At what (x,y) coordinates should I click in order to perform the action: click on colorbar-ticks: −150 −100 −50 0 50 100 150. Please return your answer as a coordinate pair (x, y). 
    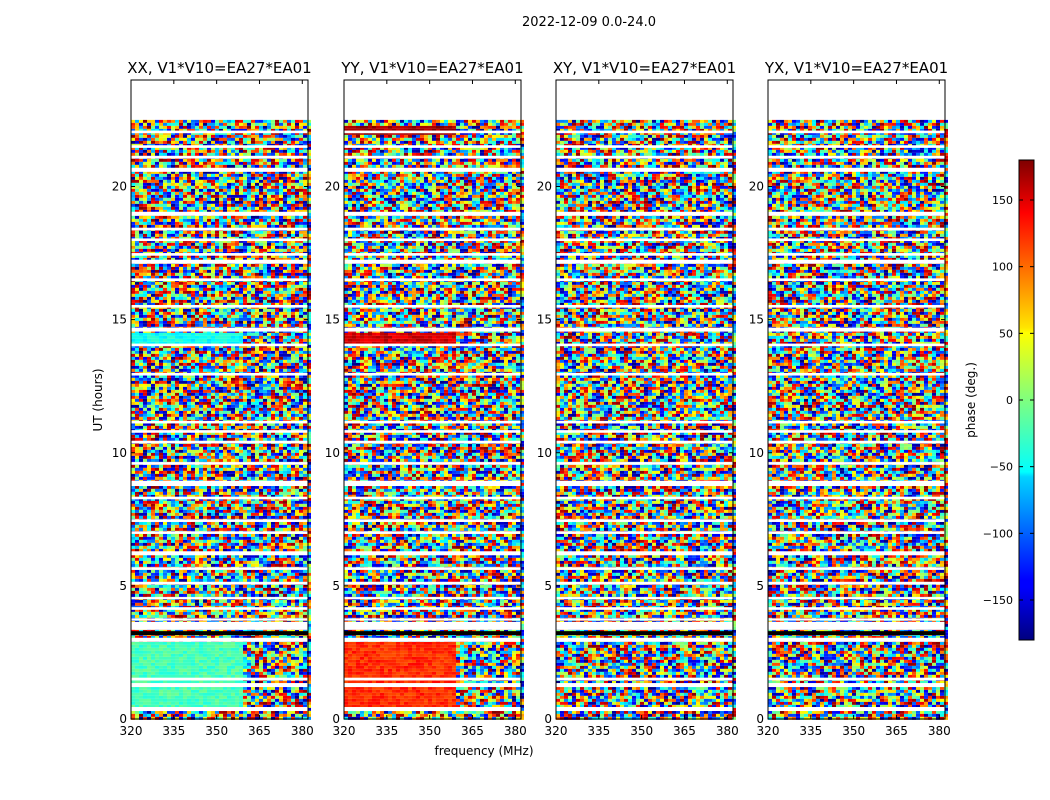
    Looking at the image, I should click on (1008, 400).